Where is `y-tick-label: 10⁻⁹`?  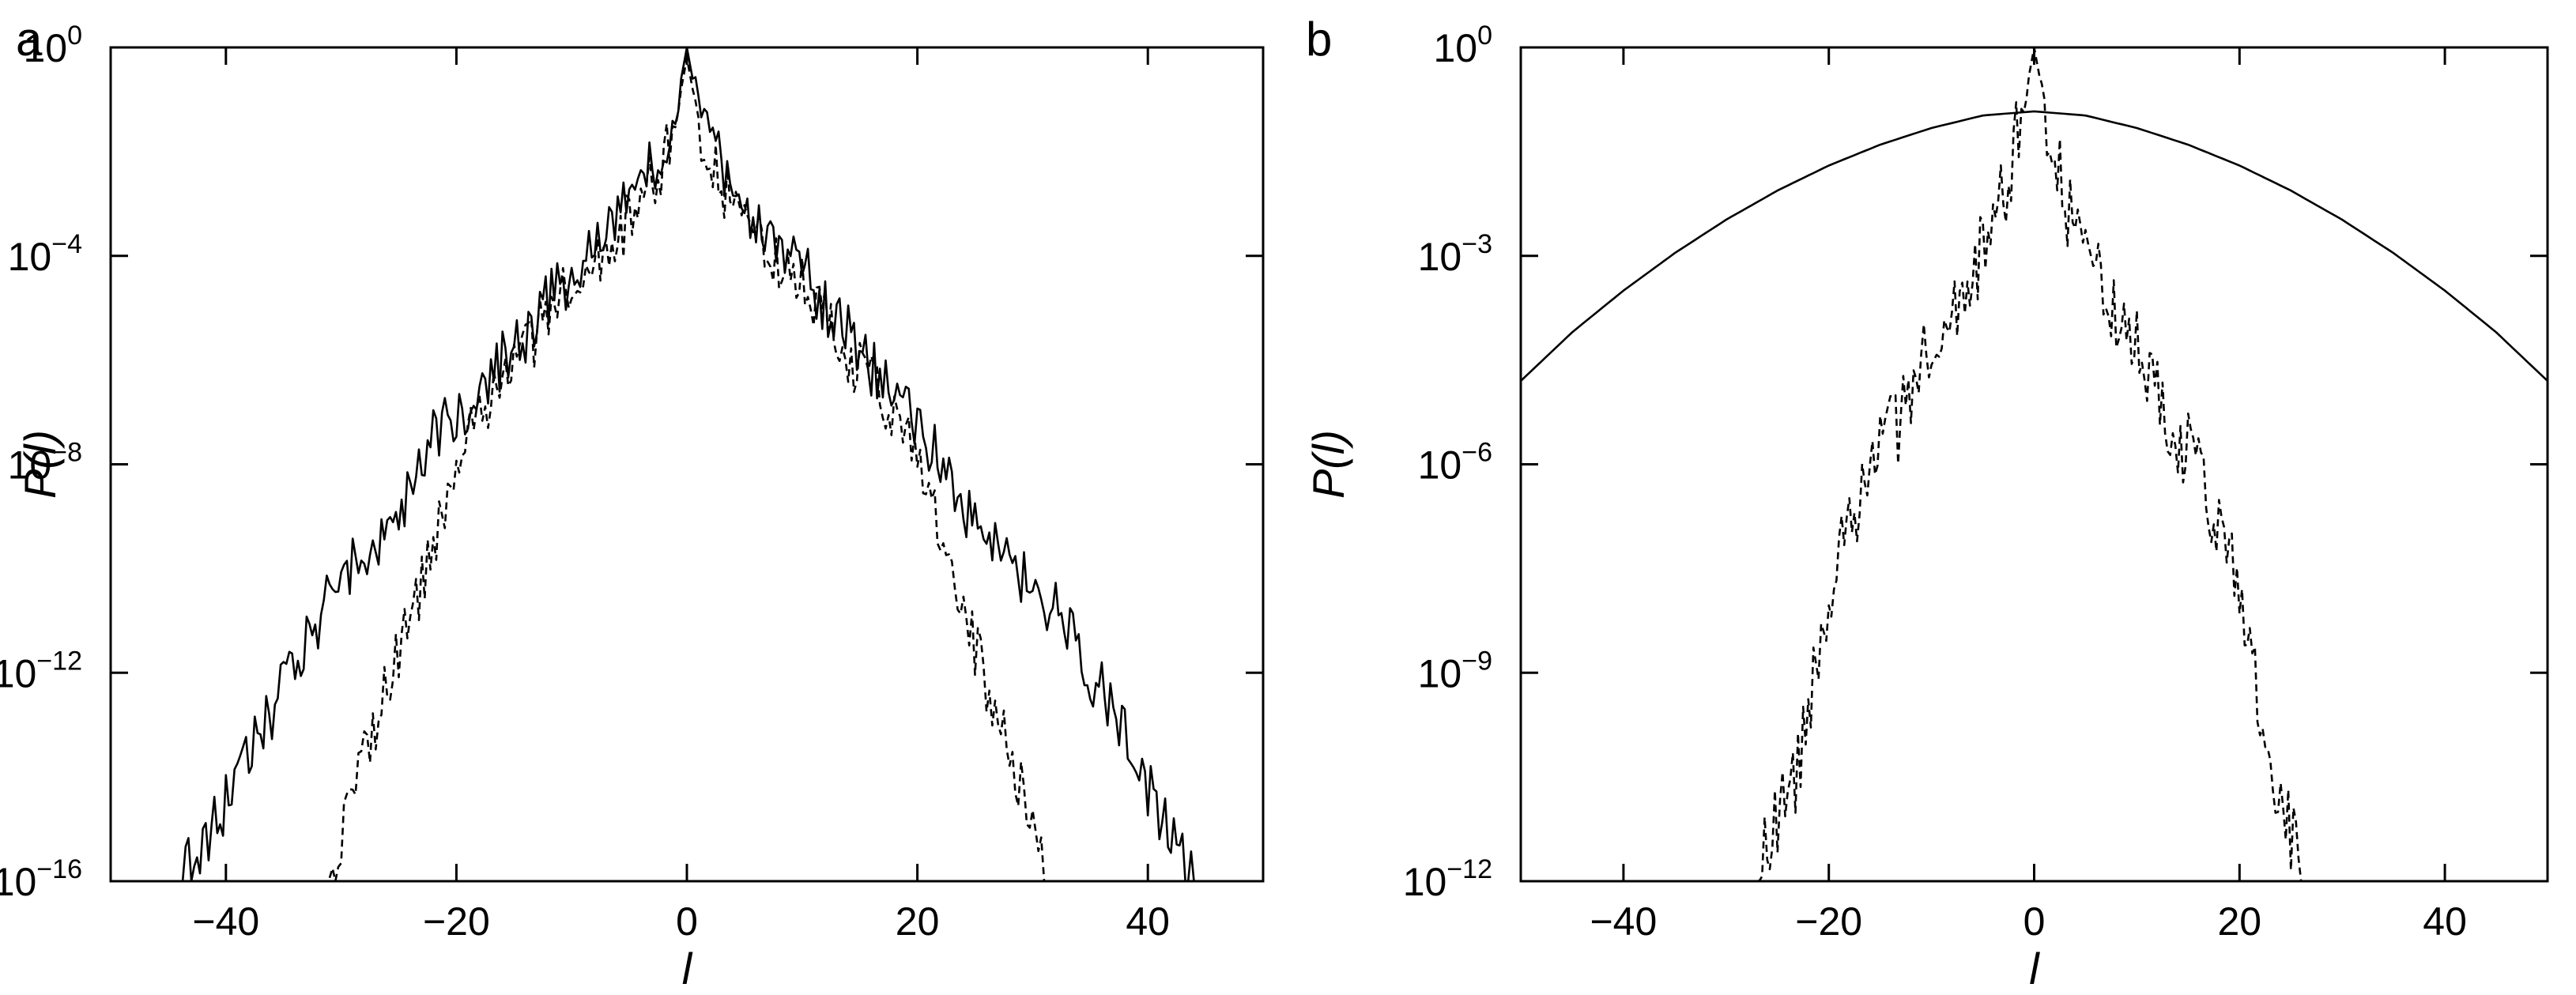
y-tick-label: 10⁻⁹ is located at coordinates (1455, 670).